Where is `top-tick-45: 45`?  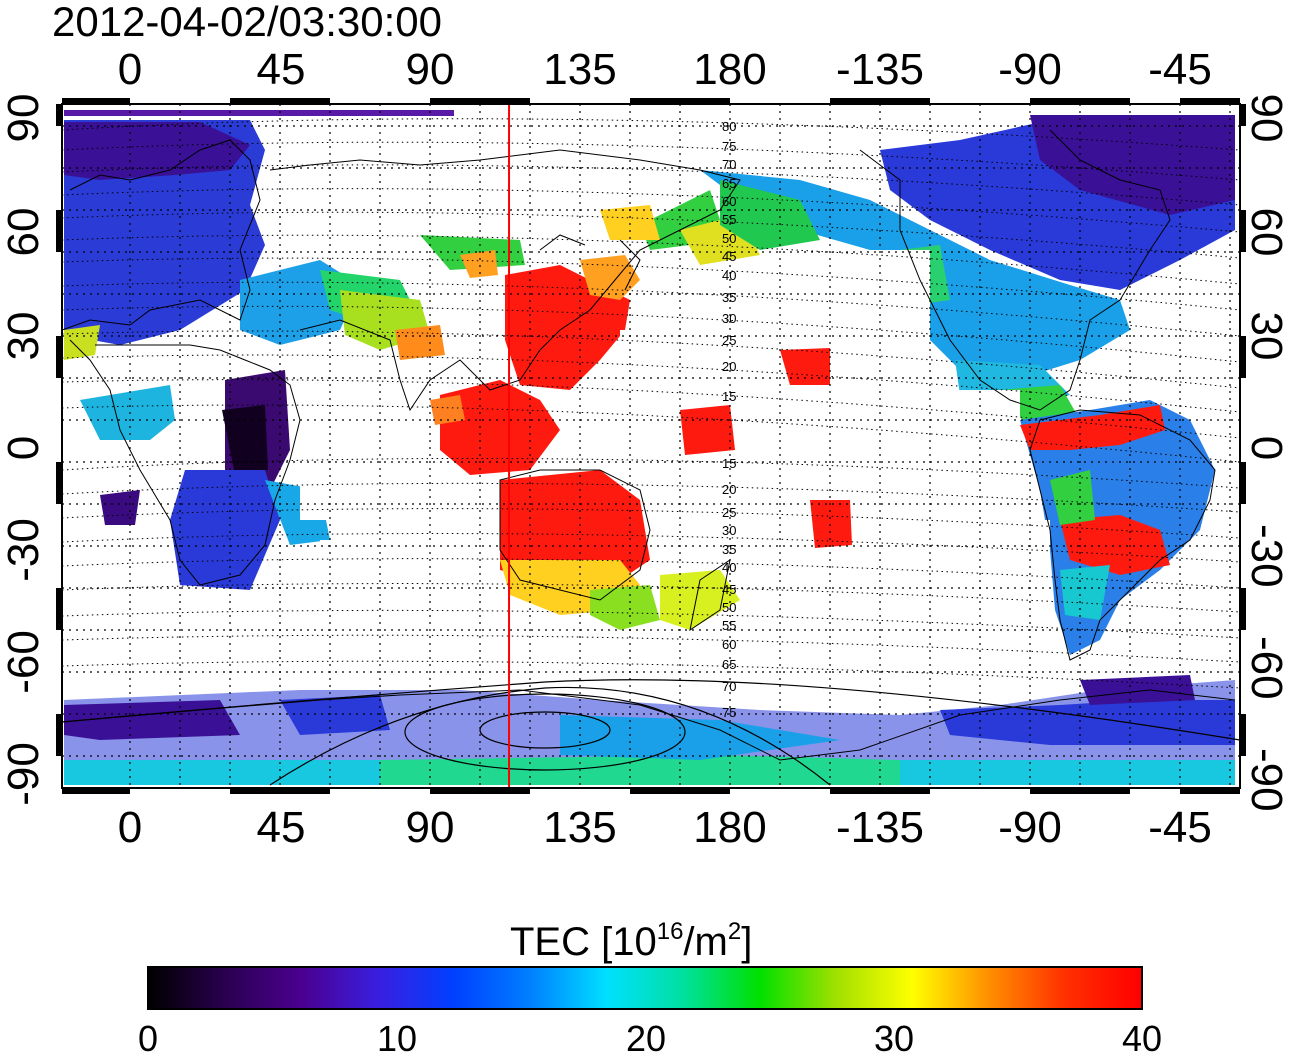 top-tick-45: 45 is located at coordinates (281, 69).